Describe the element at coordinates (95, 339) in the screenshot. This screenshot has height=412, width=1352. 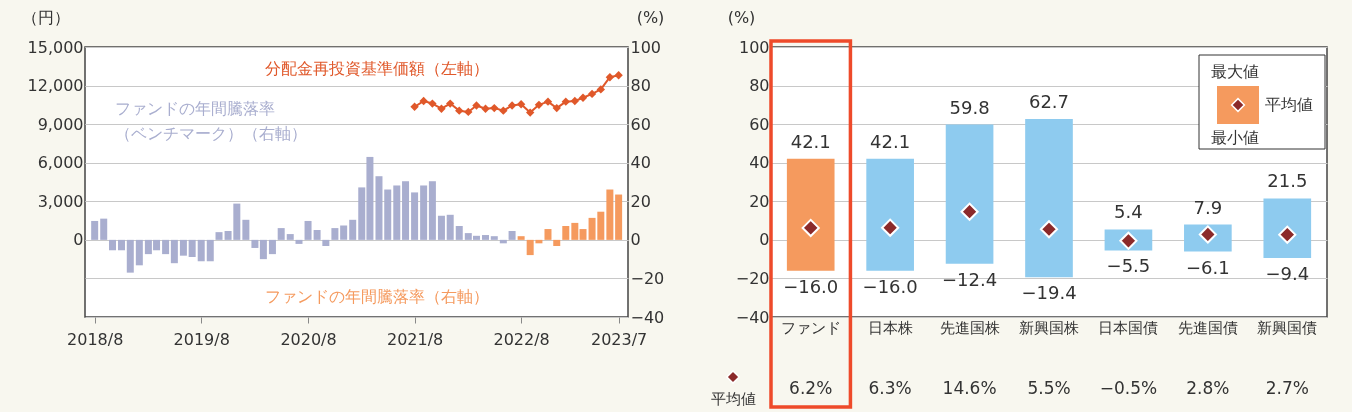
I see `x-tick-label: 2018/8` at that location.